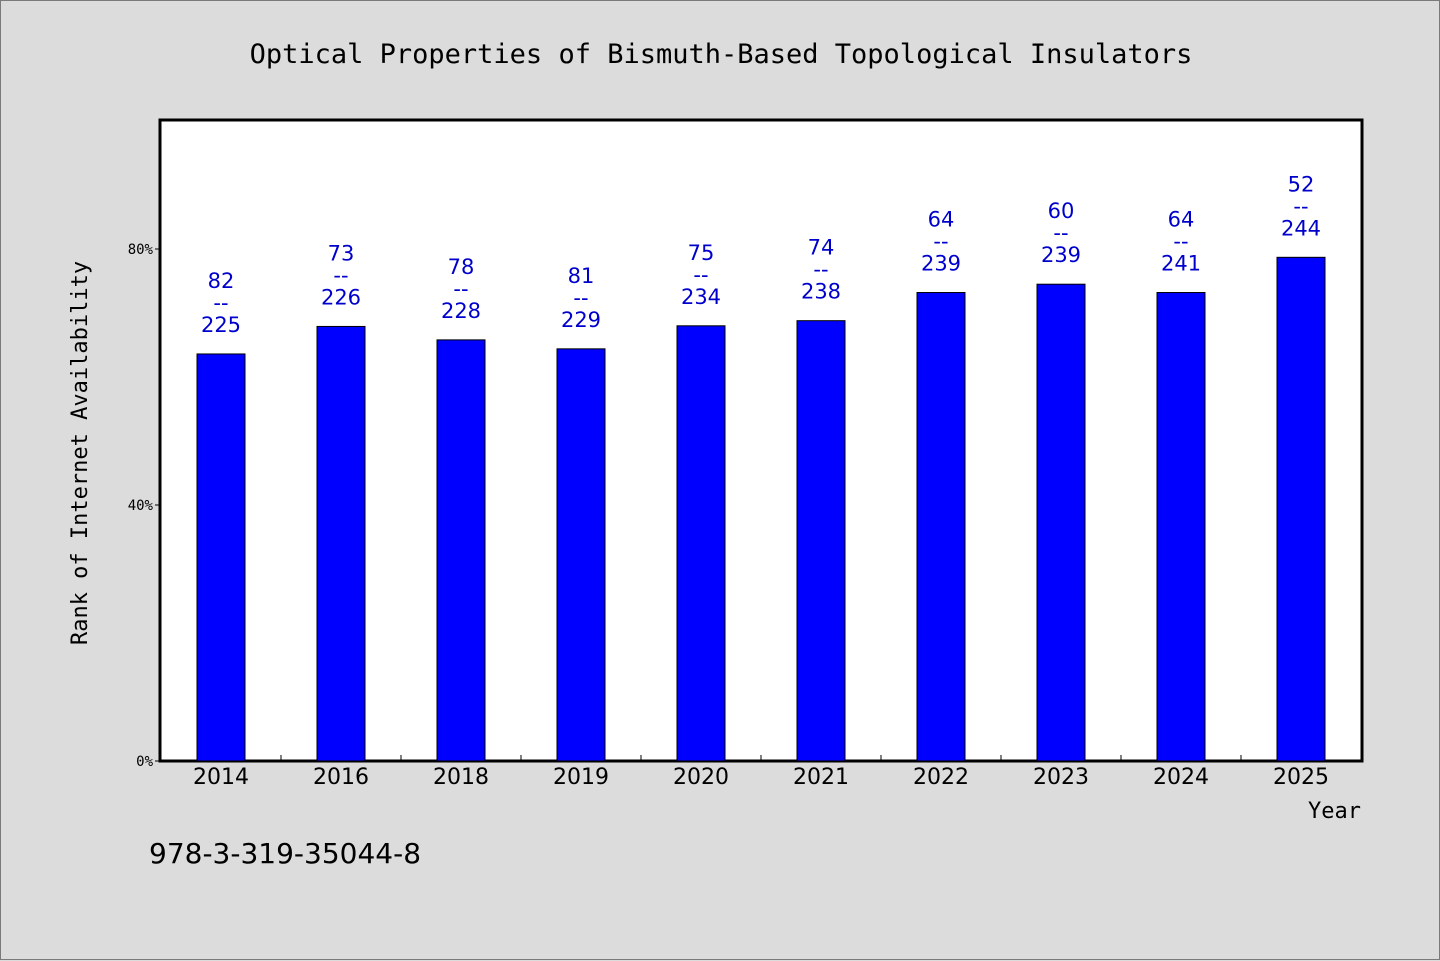  What do you see at coordinates (341, 297) in the screenshot?
I see `data-label-total: 226` at bounding box center [341, 297].